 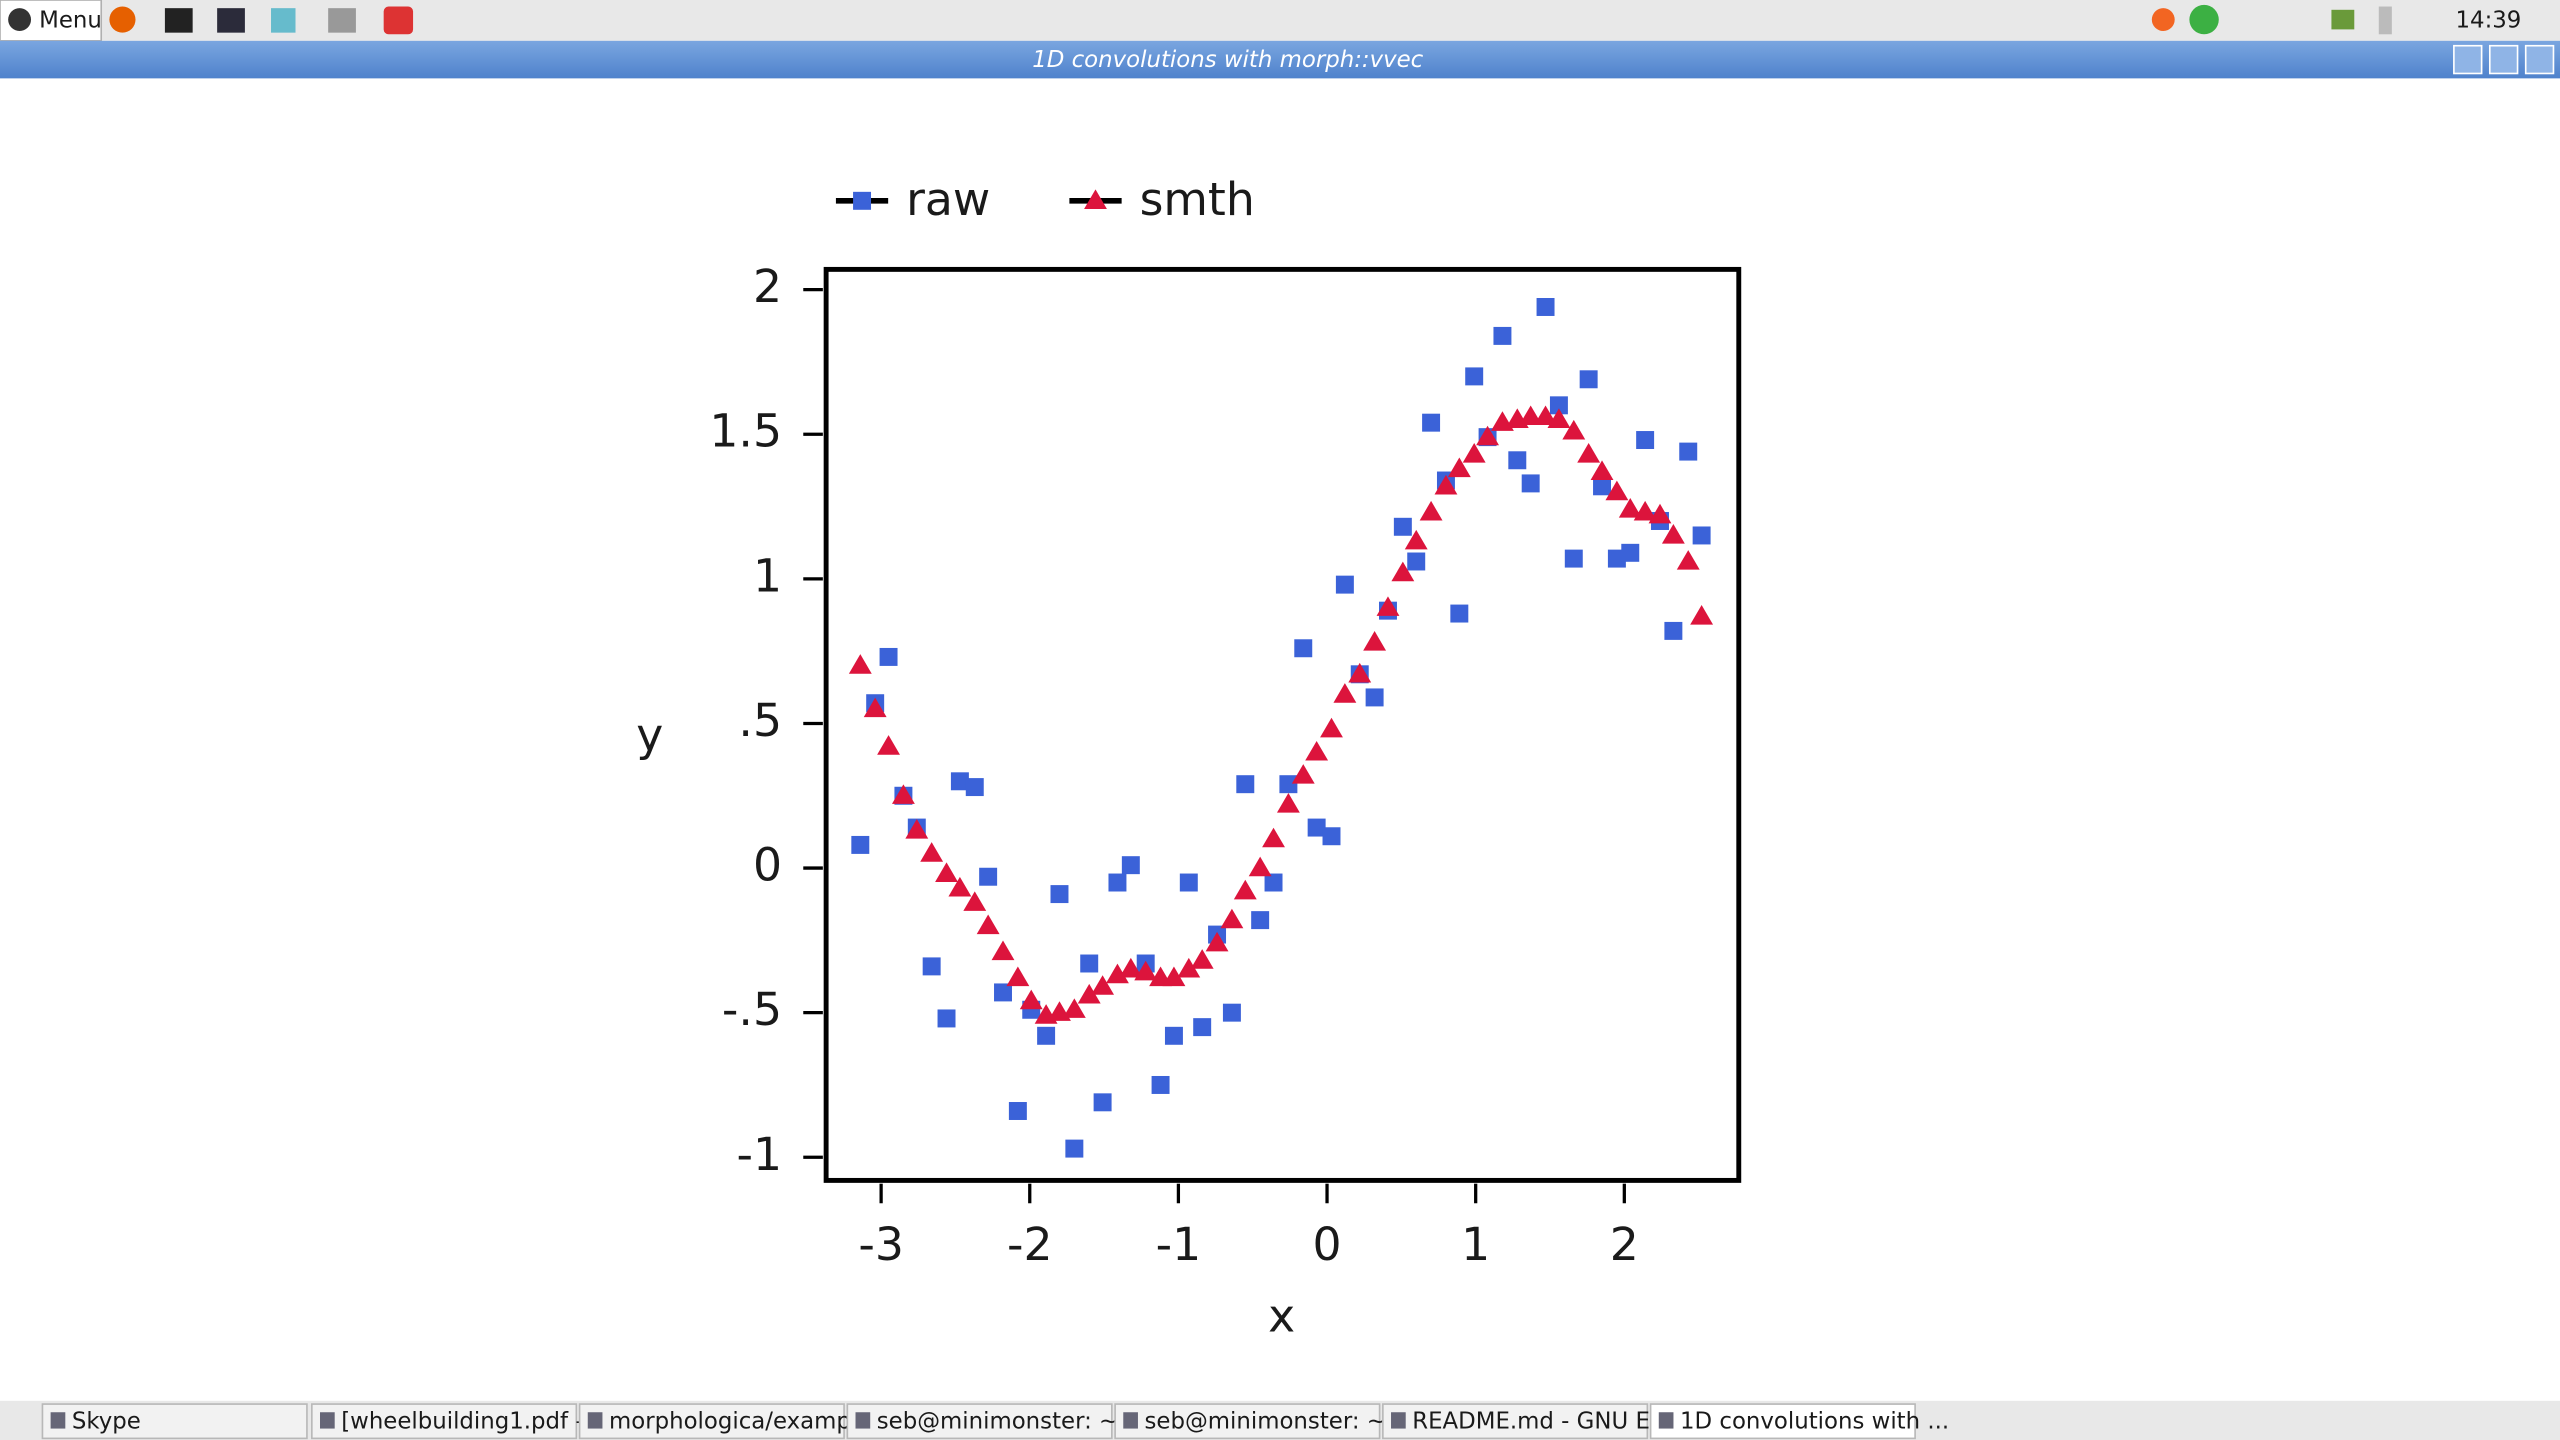 I want to click on x-tick-label: 1, so click(x=1475, y=1244).